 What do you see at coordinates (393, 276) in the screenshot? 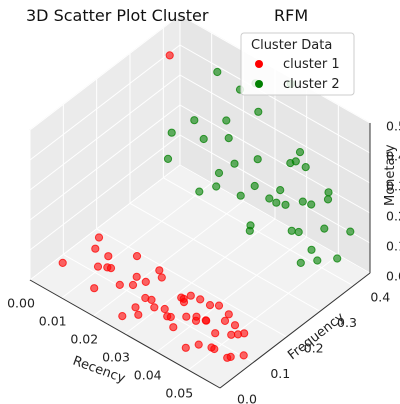
I see `z-tick-label: 0.0` at bounding box center [393, 276].